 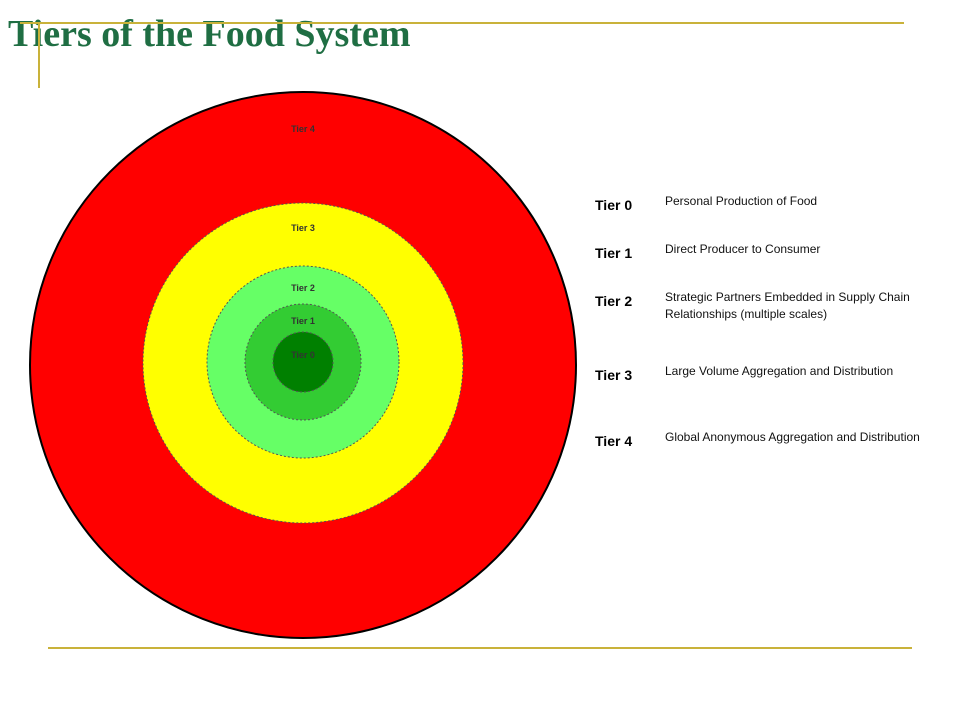 What do you see at coordinates (480, 648) in the screenshot?
I see `footer-rule` at bounding box center [480, 648].